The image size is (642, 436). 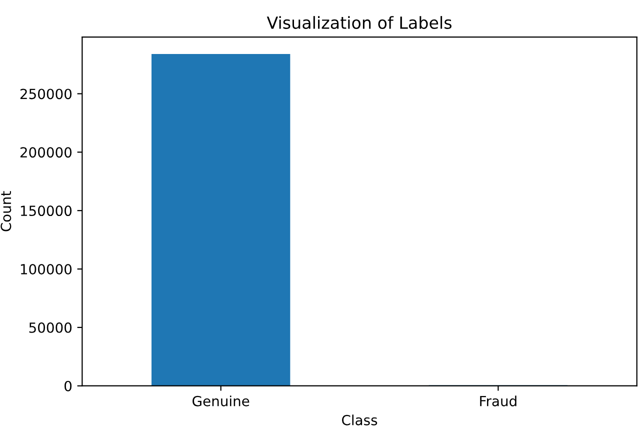 I want to click on y-tick-label: 0, so click(x=68, y=386).